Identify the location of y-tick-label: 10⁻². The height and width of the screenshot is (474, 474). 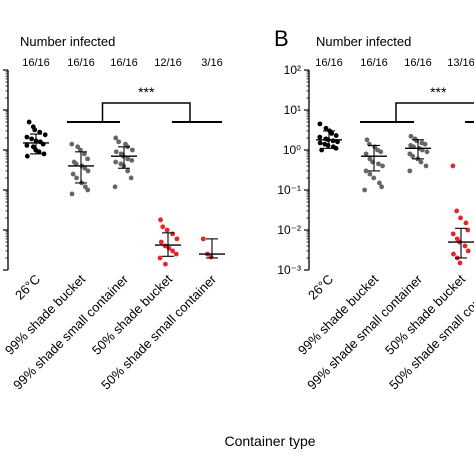
(289, 230).